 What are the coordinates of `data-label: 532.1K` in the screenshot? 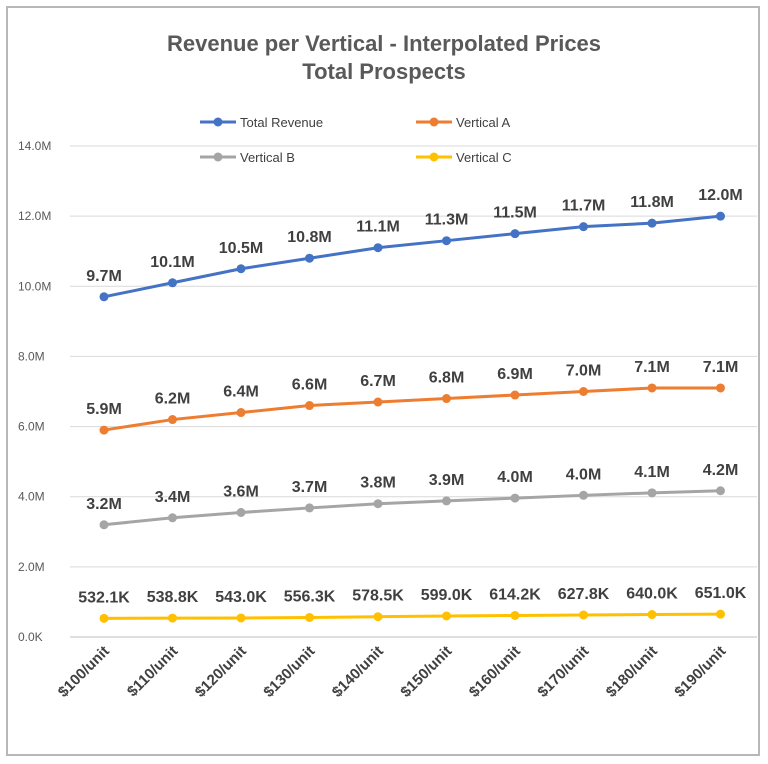 It's located at (104, 597).